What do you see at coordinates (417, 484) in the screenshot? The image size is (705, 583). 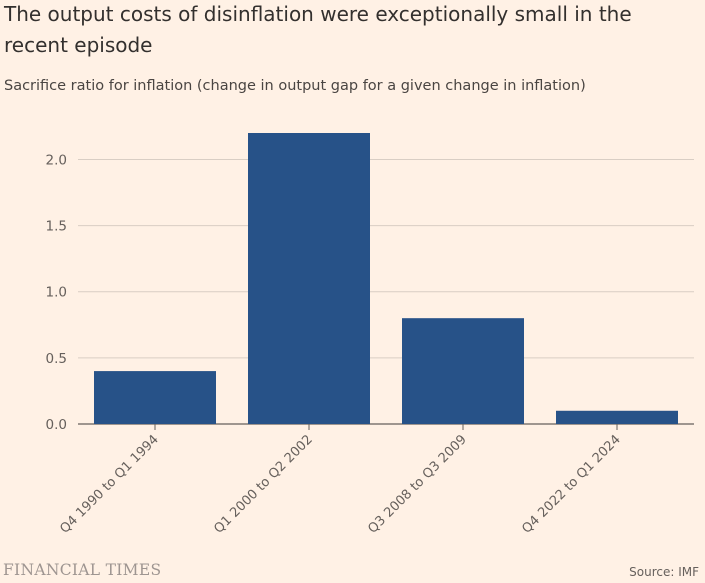 I see `x-tick-label: Q3 2008 to Q3 2009` at bounding box center [417, 484].